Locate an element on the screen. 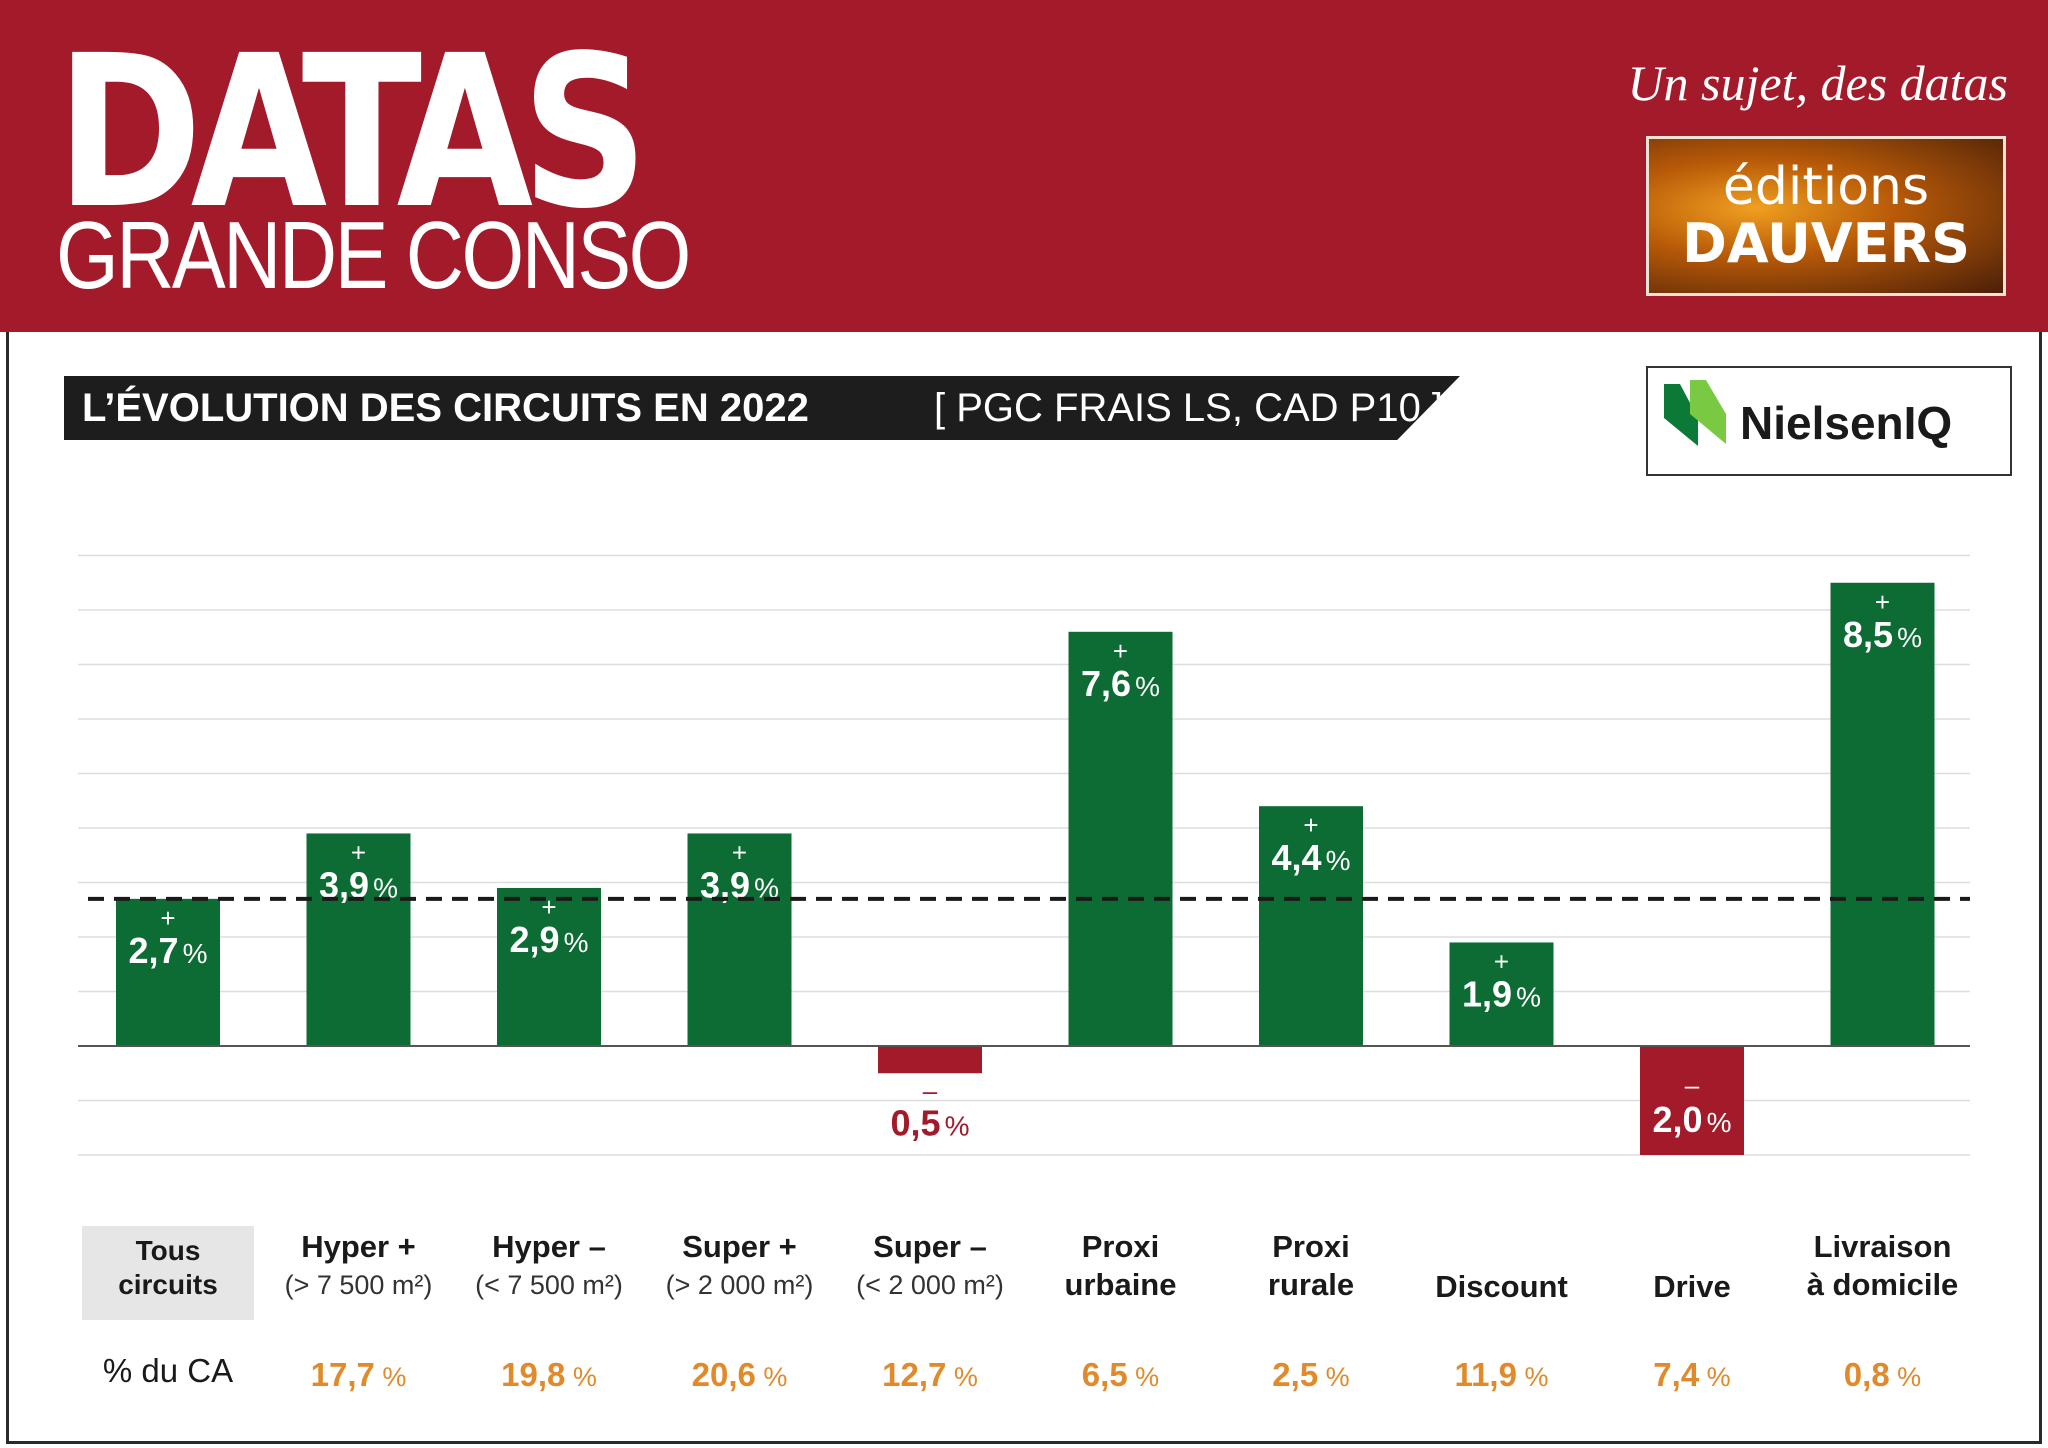 The width and height of the screenshot is (2048, 1448). category-label: Drive is located at coordinates (1692, 1286).